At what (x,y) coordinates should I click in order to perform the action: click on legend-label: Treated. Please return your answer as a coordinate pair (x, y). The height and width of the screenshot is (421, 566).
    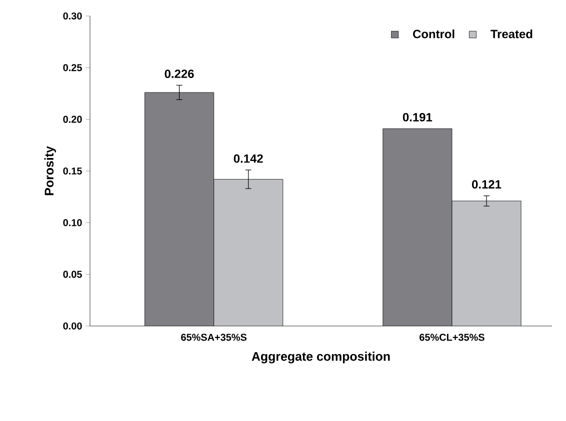
    Looking at the image, I should click on (511, 33).